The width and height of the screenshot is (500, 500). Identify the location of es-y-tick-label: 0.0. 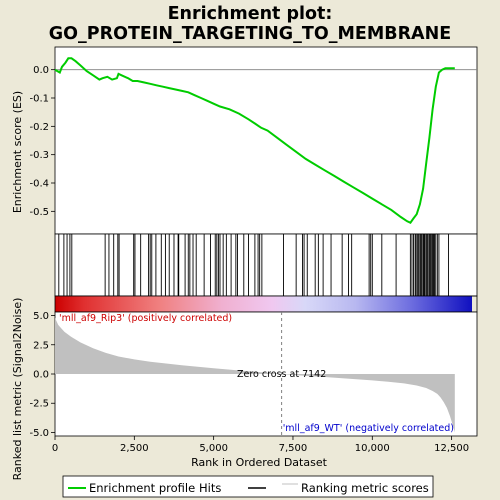
(41, 70).